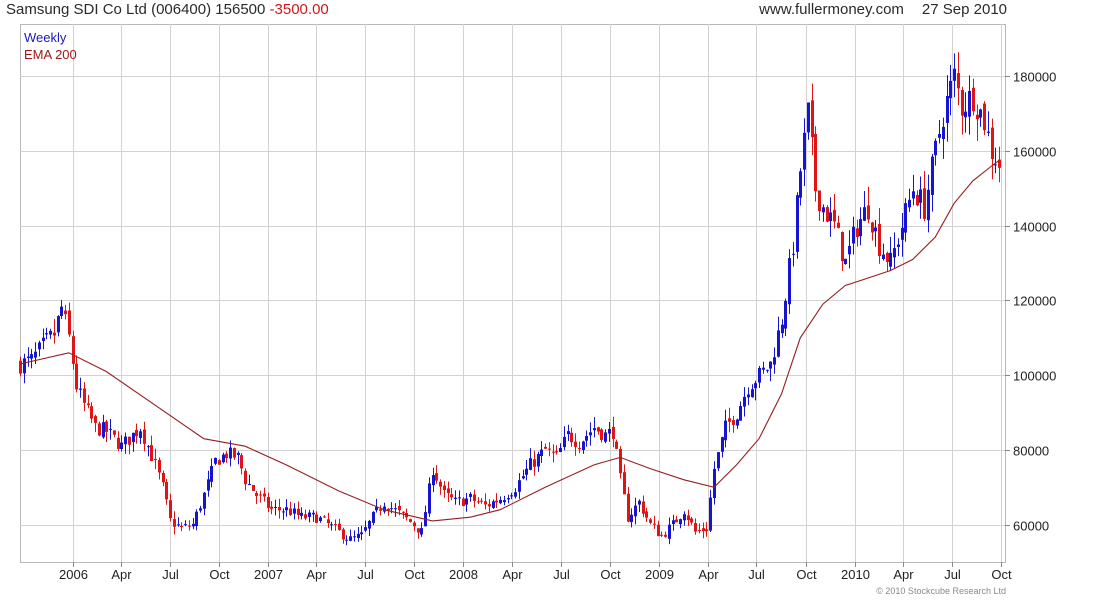 The width and height of the screenshot is (1100, 600). Describe the element at coordinates (1034, 301) in the screenshot. I see `y-tick-label: 120000` at that location.